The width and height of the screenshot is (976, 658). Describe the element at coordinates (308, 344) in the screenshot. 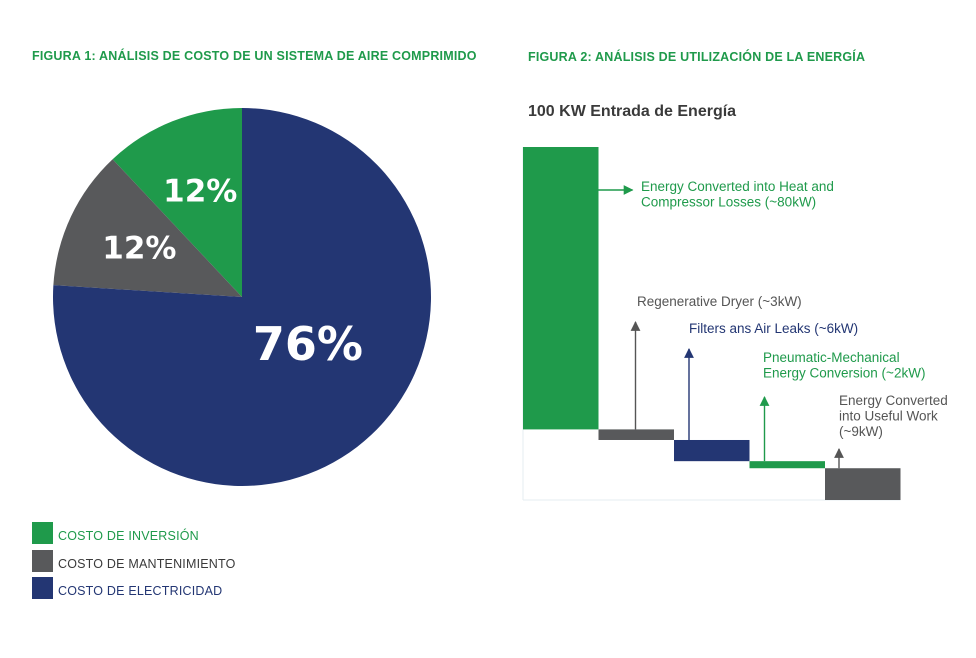

I see `pie-label-costo-de-electricidad: 76%` at that location.